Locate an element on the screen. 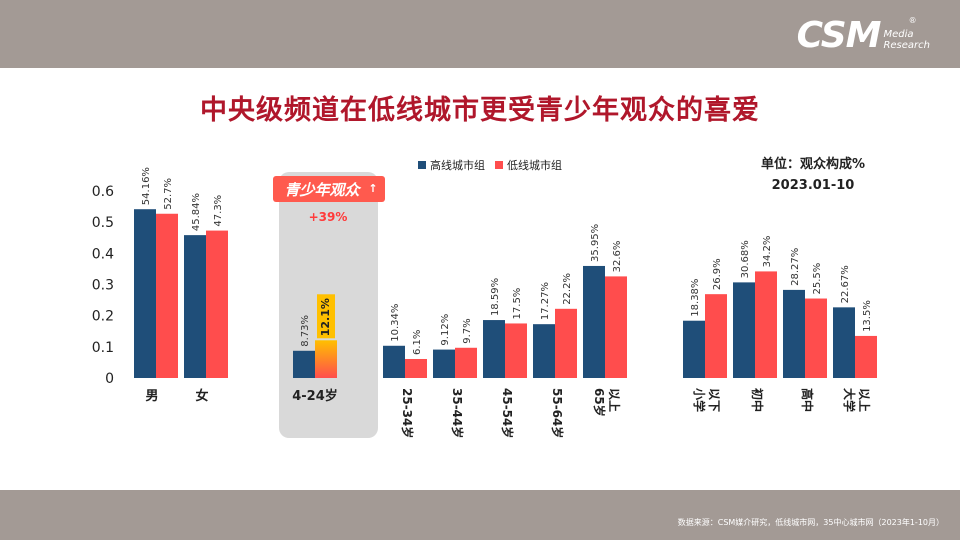  x-tick-label: 4-24岁 is located at coordinates (315, 396).